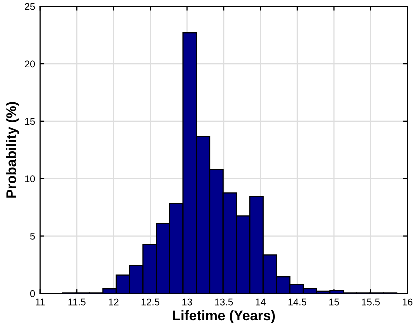 This screenshot has width=416, height=330. Describe the element at coordinates (33, 294) in the screenshot. I see `y-tick-label: 0` at that location.